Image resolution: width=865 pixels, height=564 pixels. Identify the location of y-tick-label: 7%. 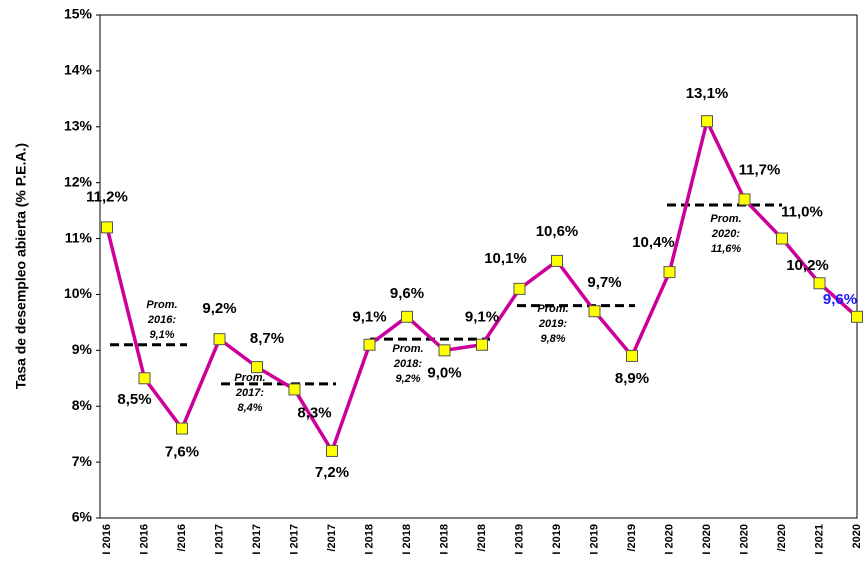
(82, 461).